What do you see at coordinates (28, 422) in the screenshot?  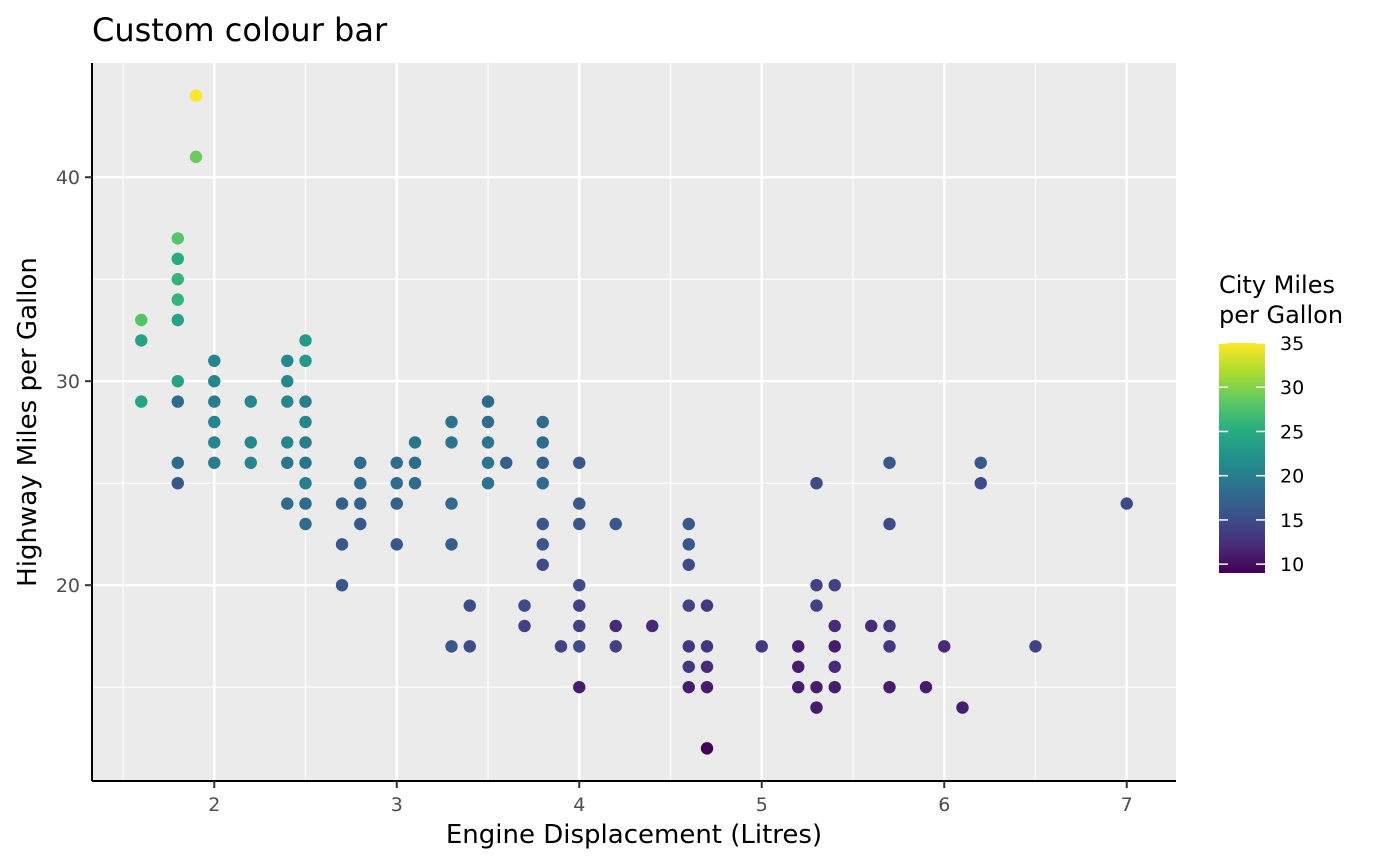 I see `y-axis-title: Highway Miles per Gallon` at bounding box center [28, 422].